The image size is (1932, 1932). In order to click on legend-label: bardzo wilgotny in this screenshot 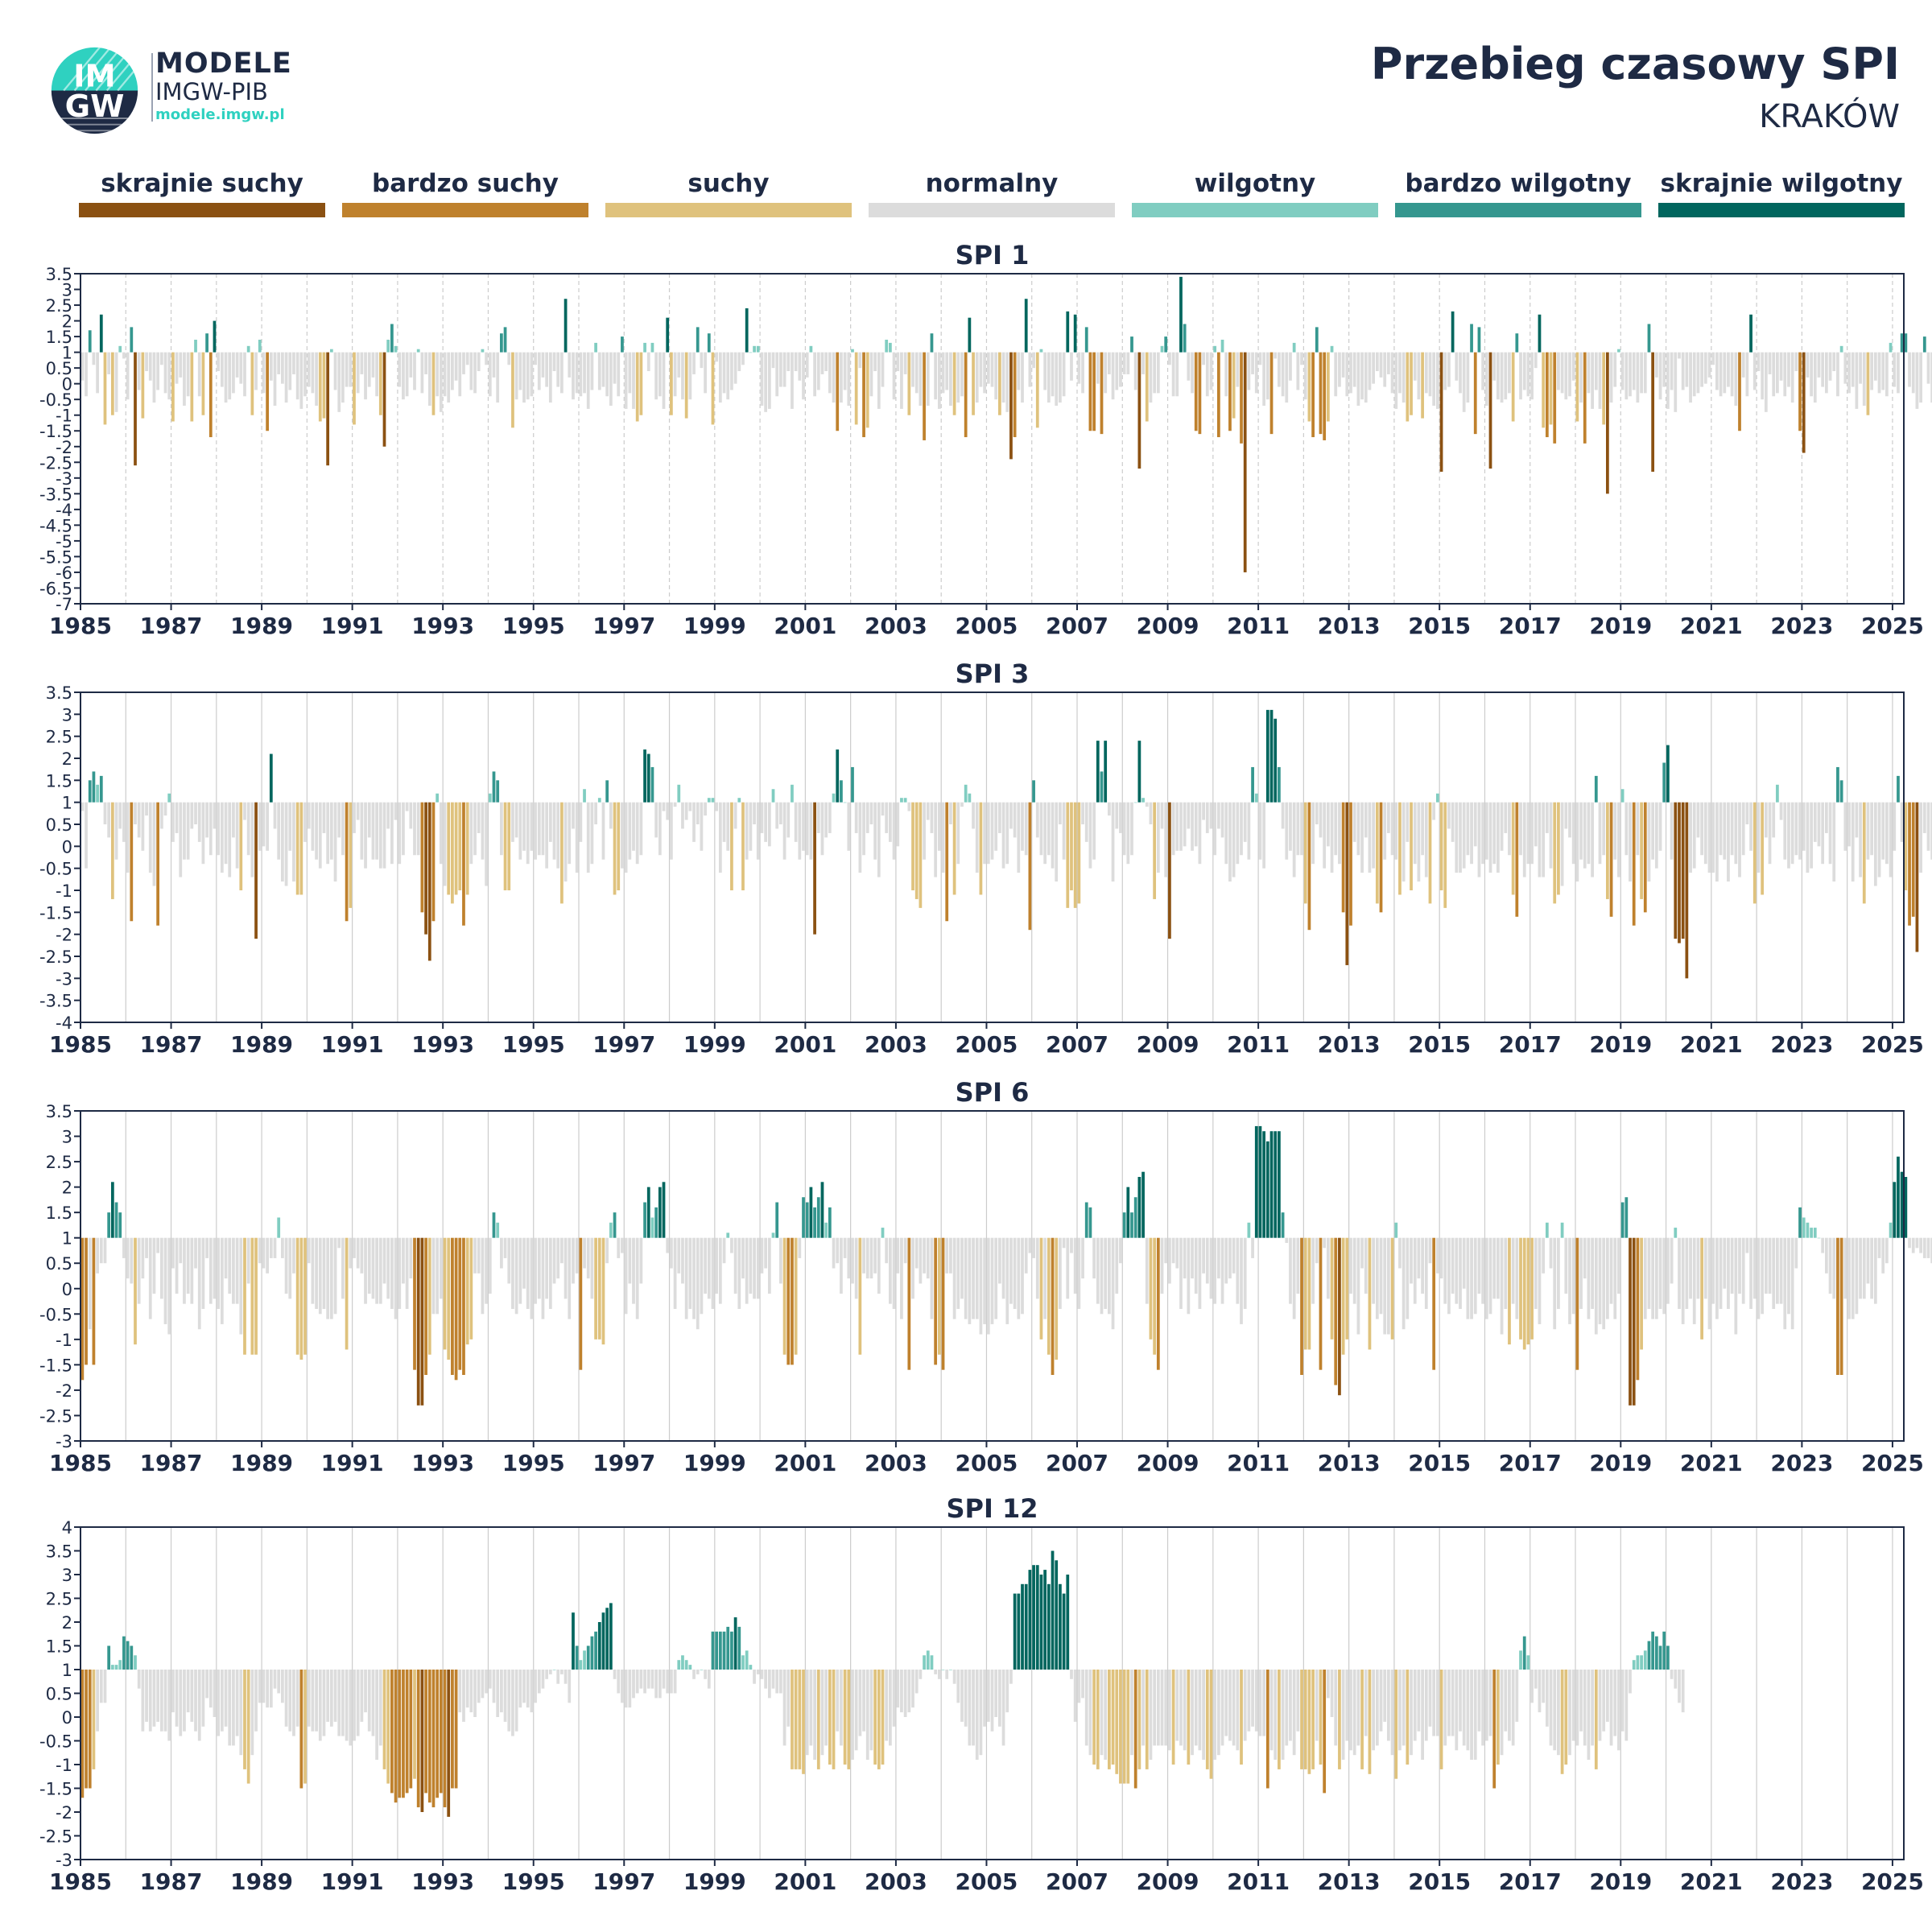, I will do `click(1518, 183)`.